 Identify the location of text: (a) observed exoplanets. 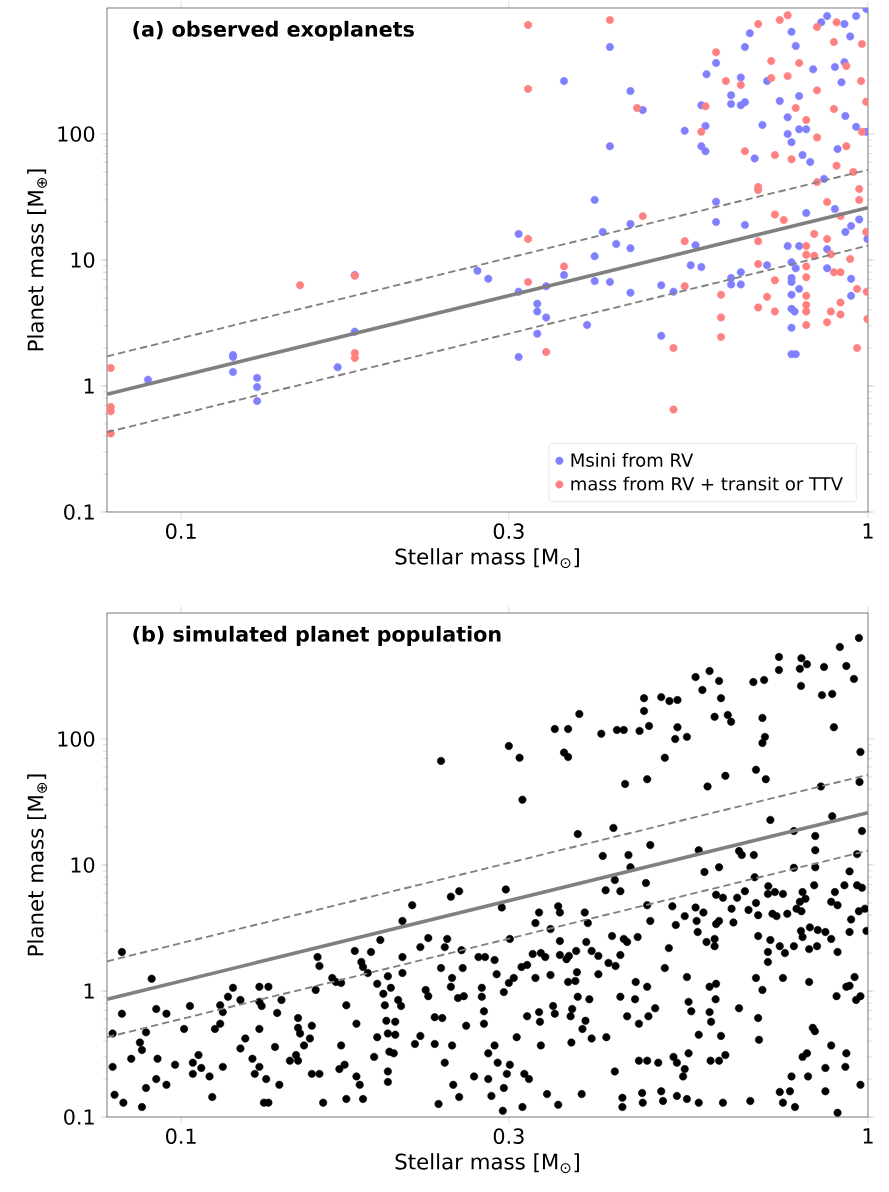
(273, 30).